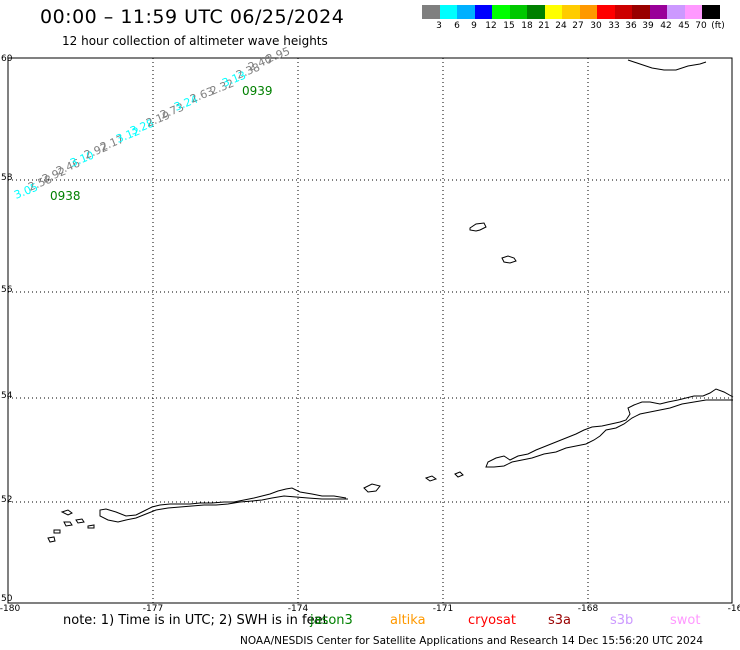  Describe the element at coordinates (718, 26) in the screenshot. I see `legend-label: (ft)` at that location.